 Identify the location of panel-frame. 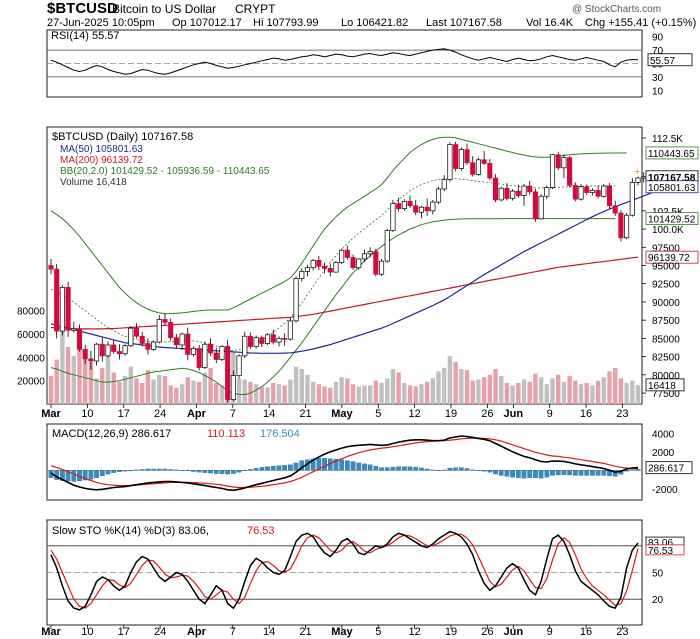
(344, 462).